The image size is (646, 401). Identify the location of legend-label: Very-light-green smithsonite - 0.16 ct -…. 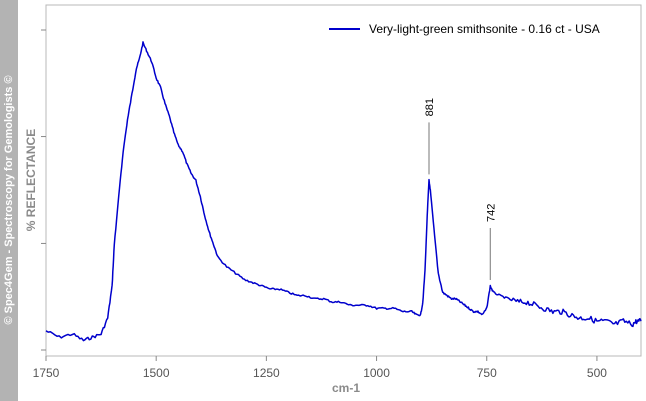
(484, 29).